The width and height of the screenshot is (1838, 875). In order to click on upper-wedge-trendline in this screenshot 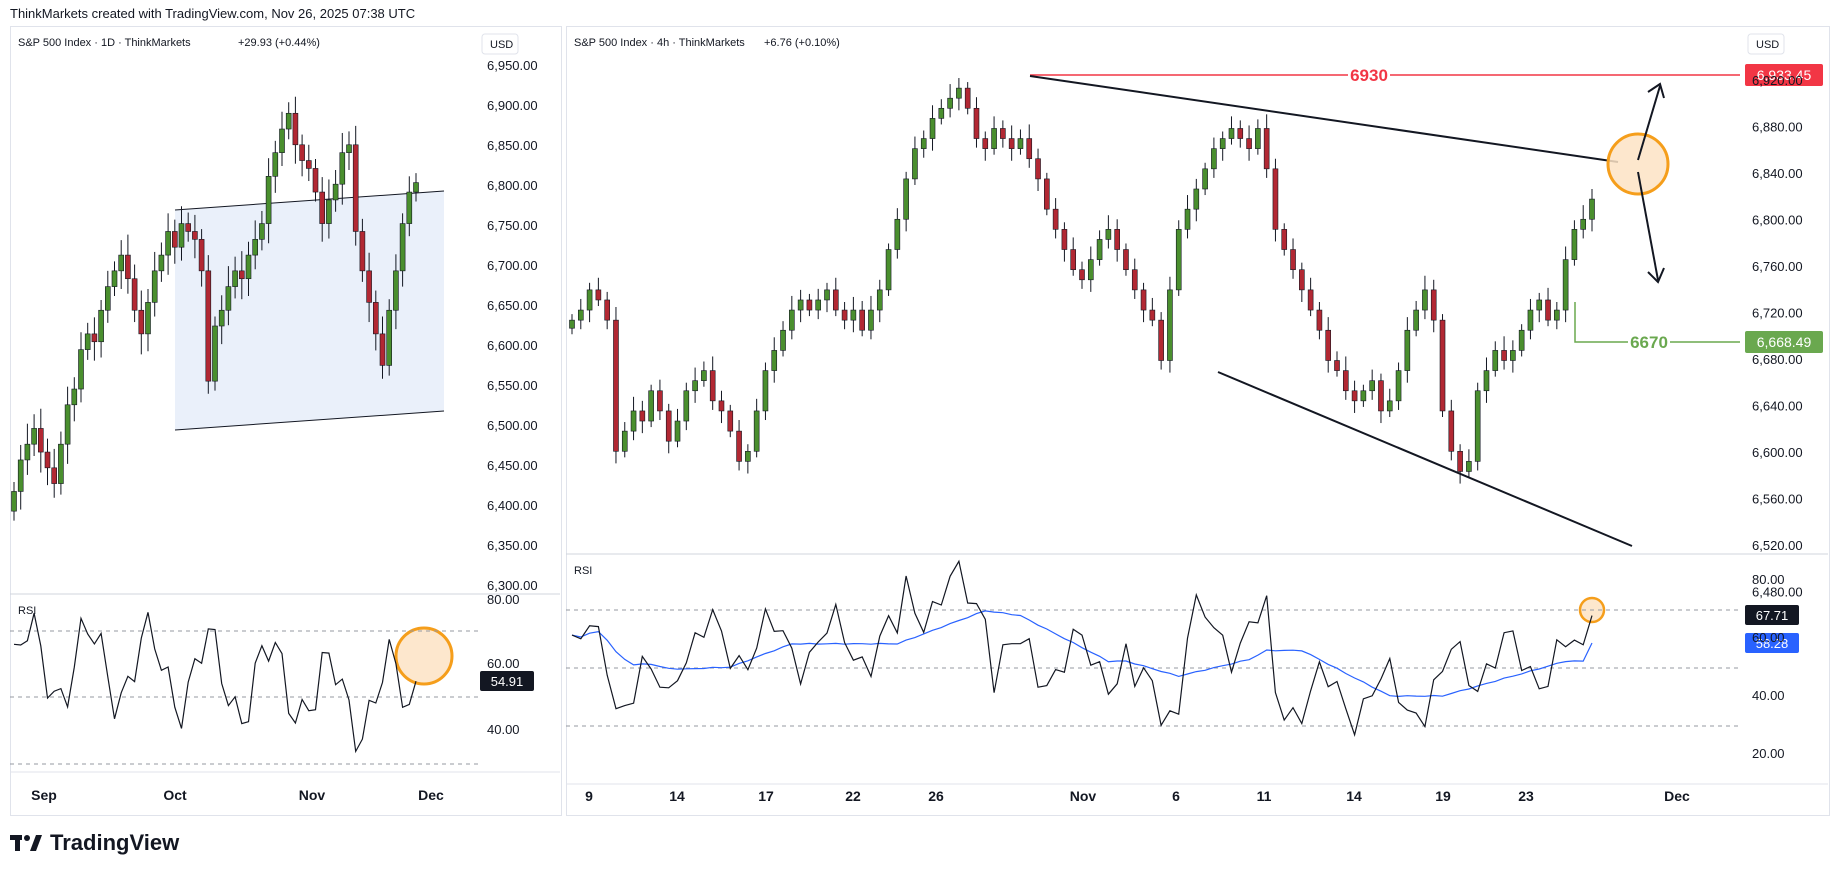, I will do `click(1324, 119)`.